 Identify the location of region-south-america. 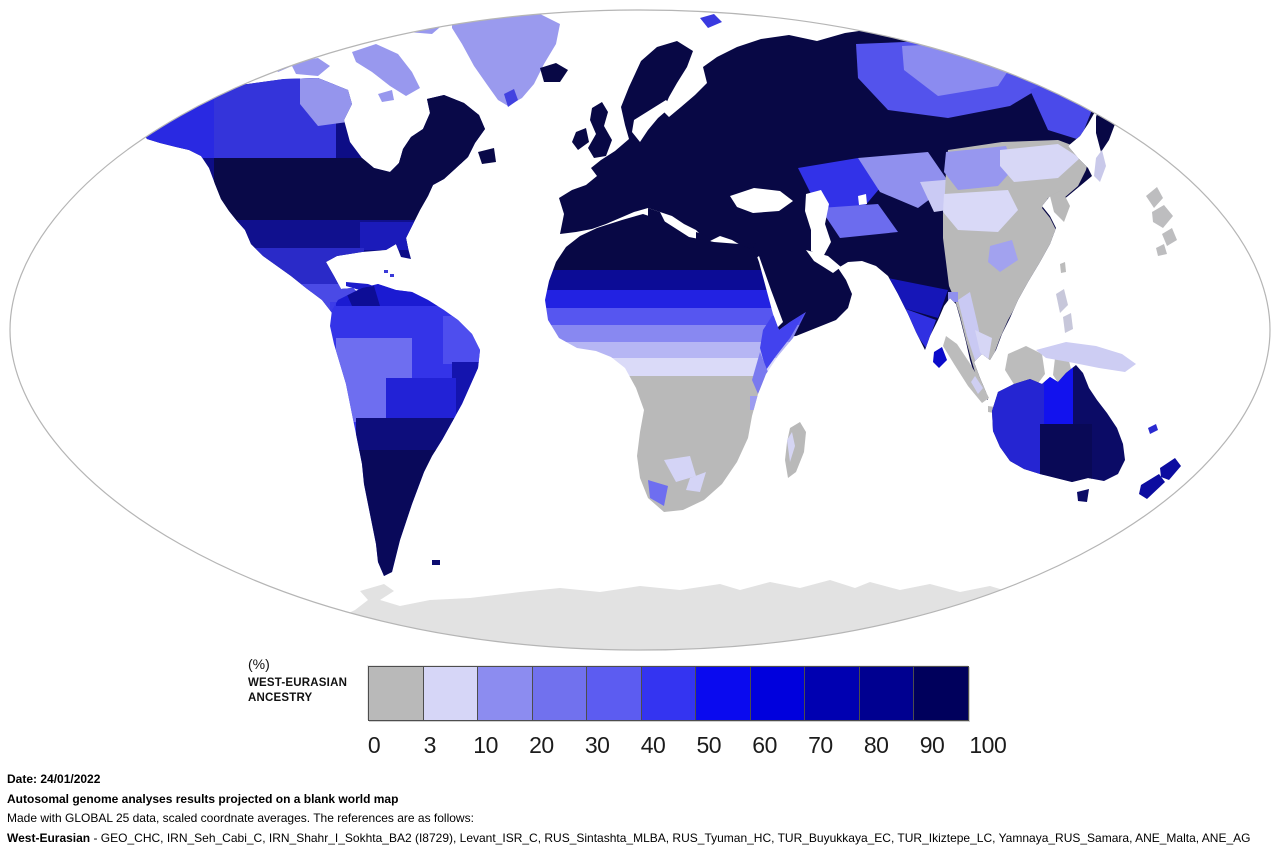
(405, 430).